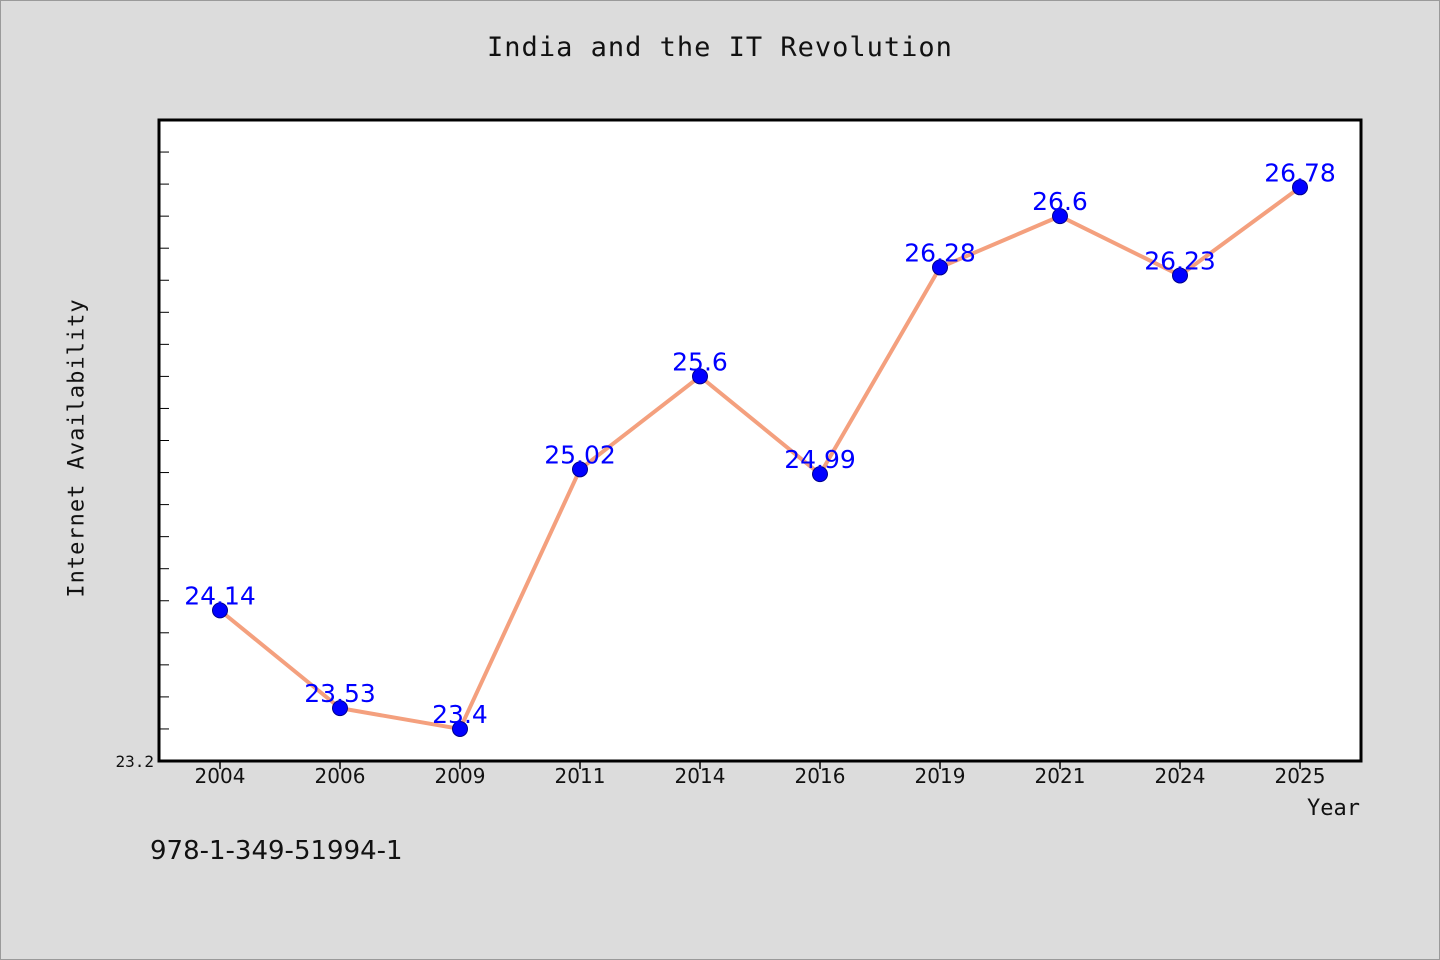 This screenshot has width=1440, height=960. What do you see at coordinates (1060, 776) in the screenshot?
I see `x-tick-label: 2021` at bounding box center [1060, 776].